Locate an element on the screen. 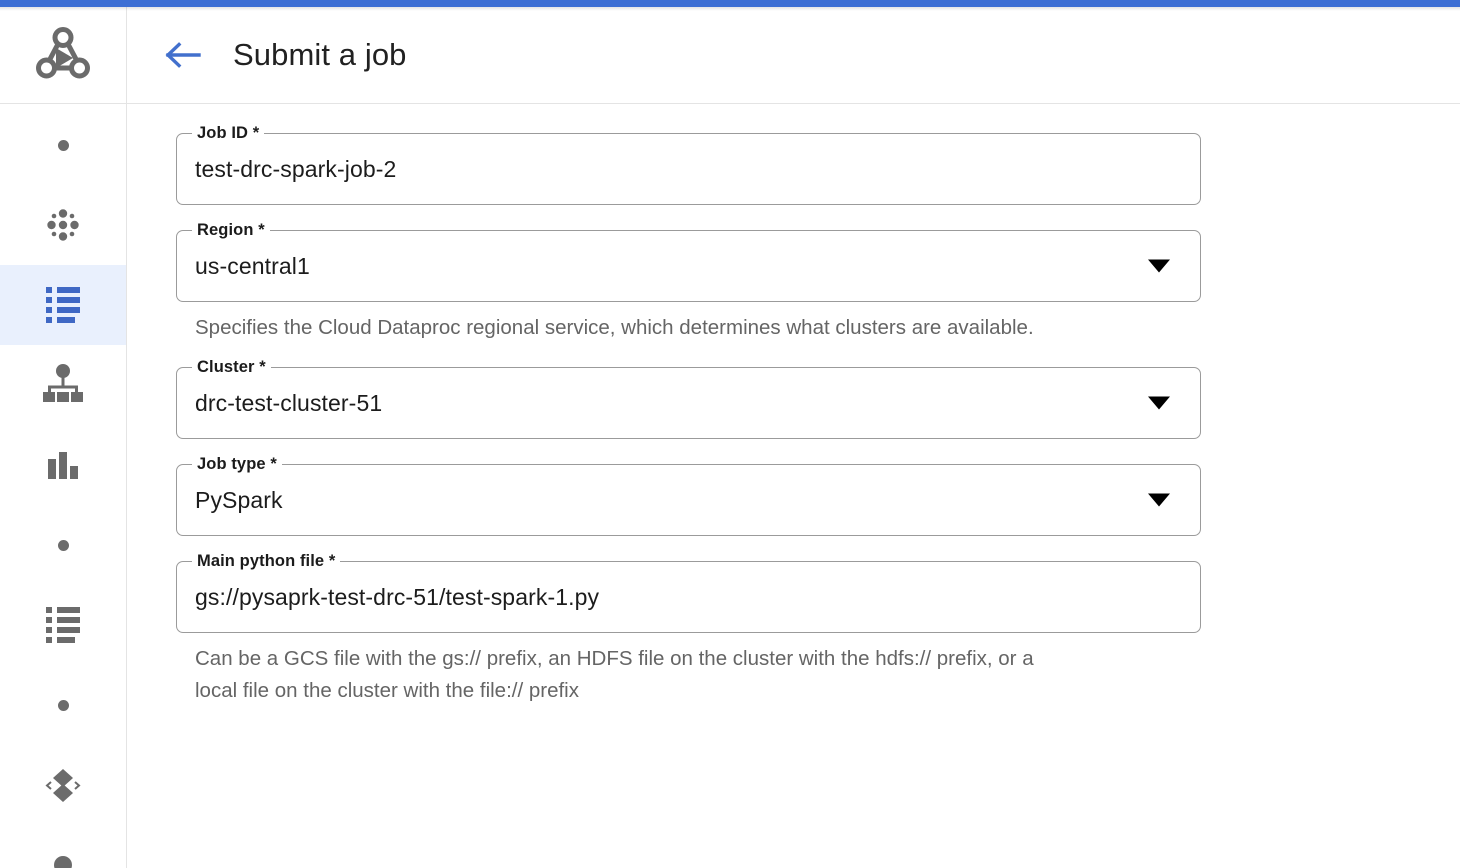 Image resolution: width=1460 pixels, height=868 pixels. cluster-select: Cluster * drc-test-cluster-51 is located at coordinates (688, 398).